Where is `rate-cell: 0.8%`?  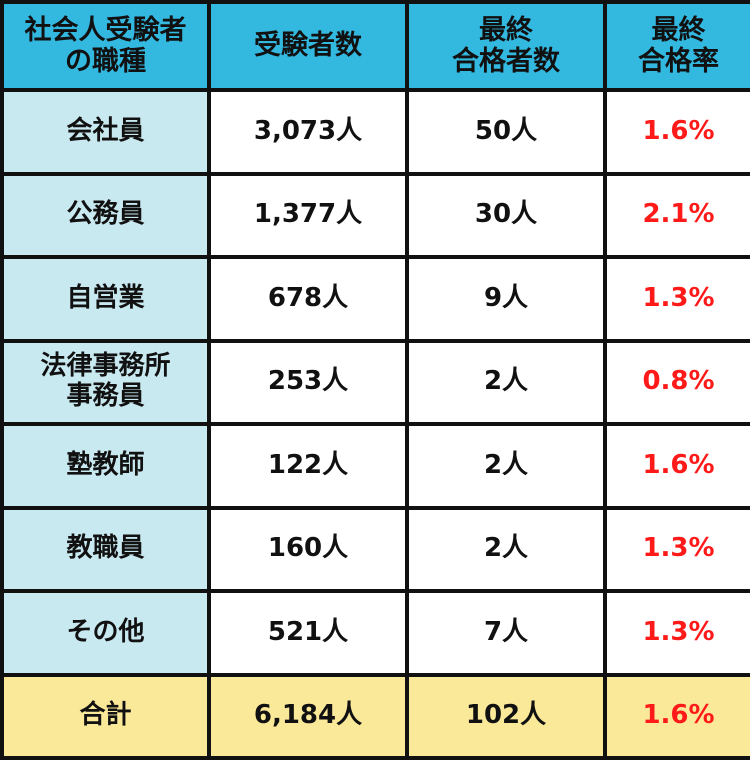 rate-cell: 0.8% is located at coordinates (676, 382).